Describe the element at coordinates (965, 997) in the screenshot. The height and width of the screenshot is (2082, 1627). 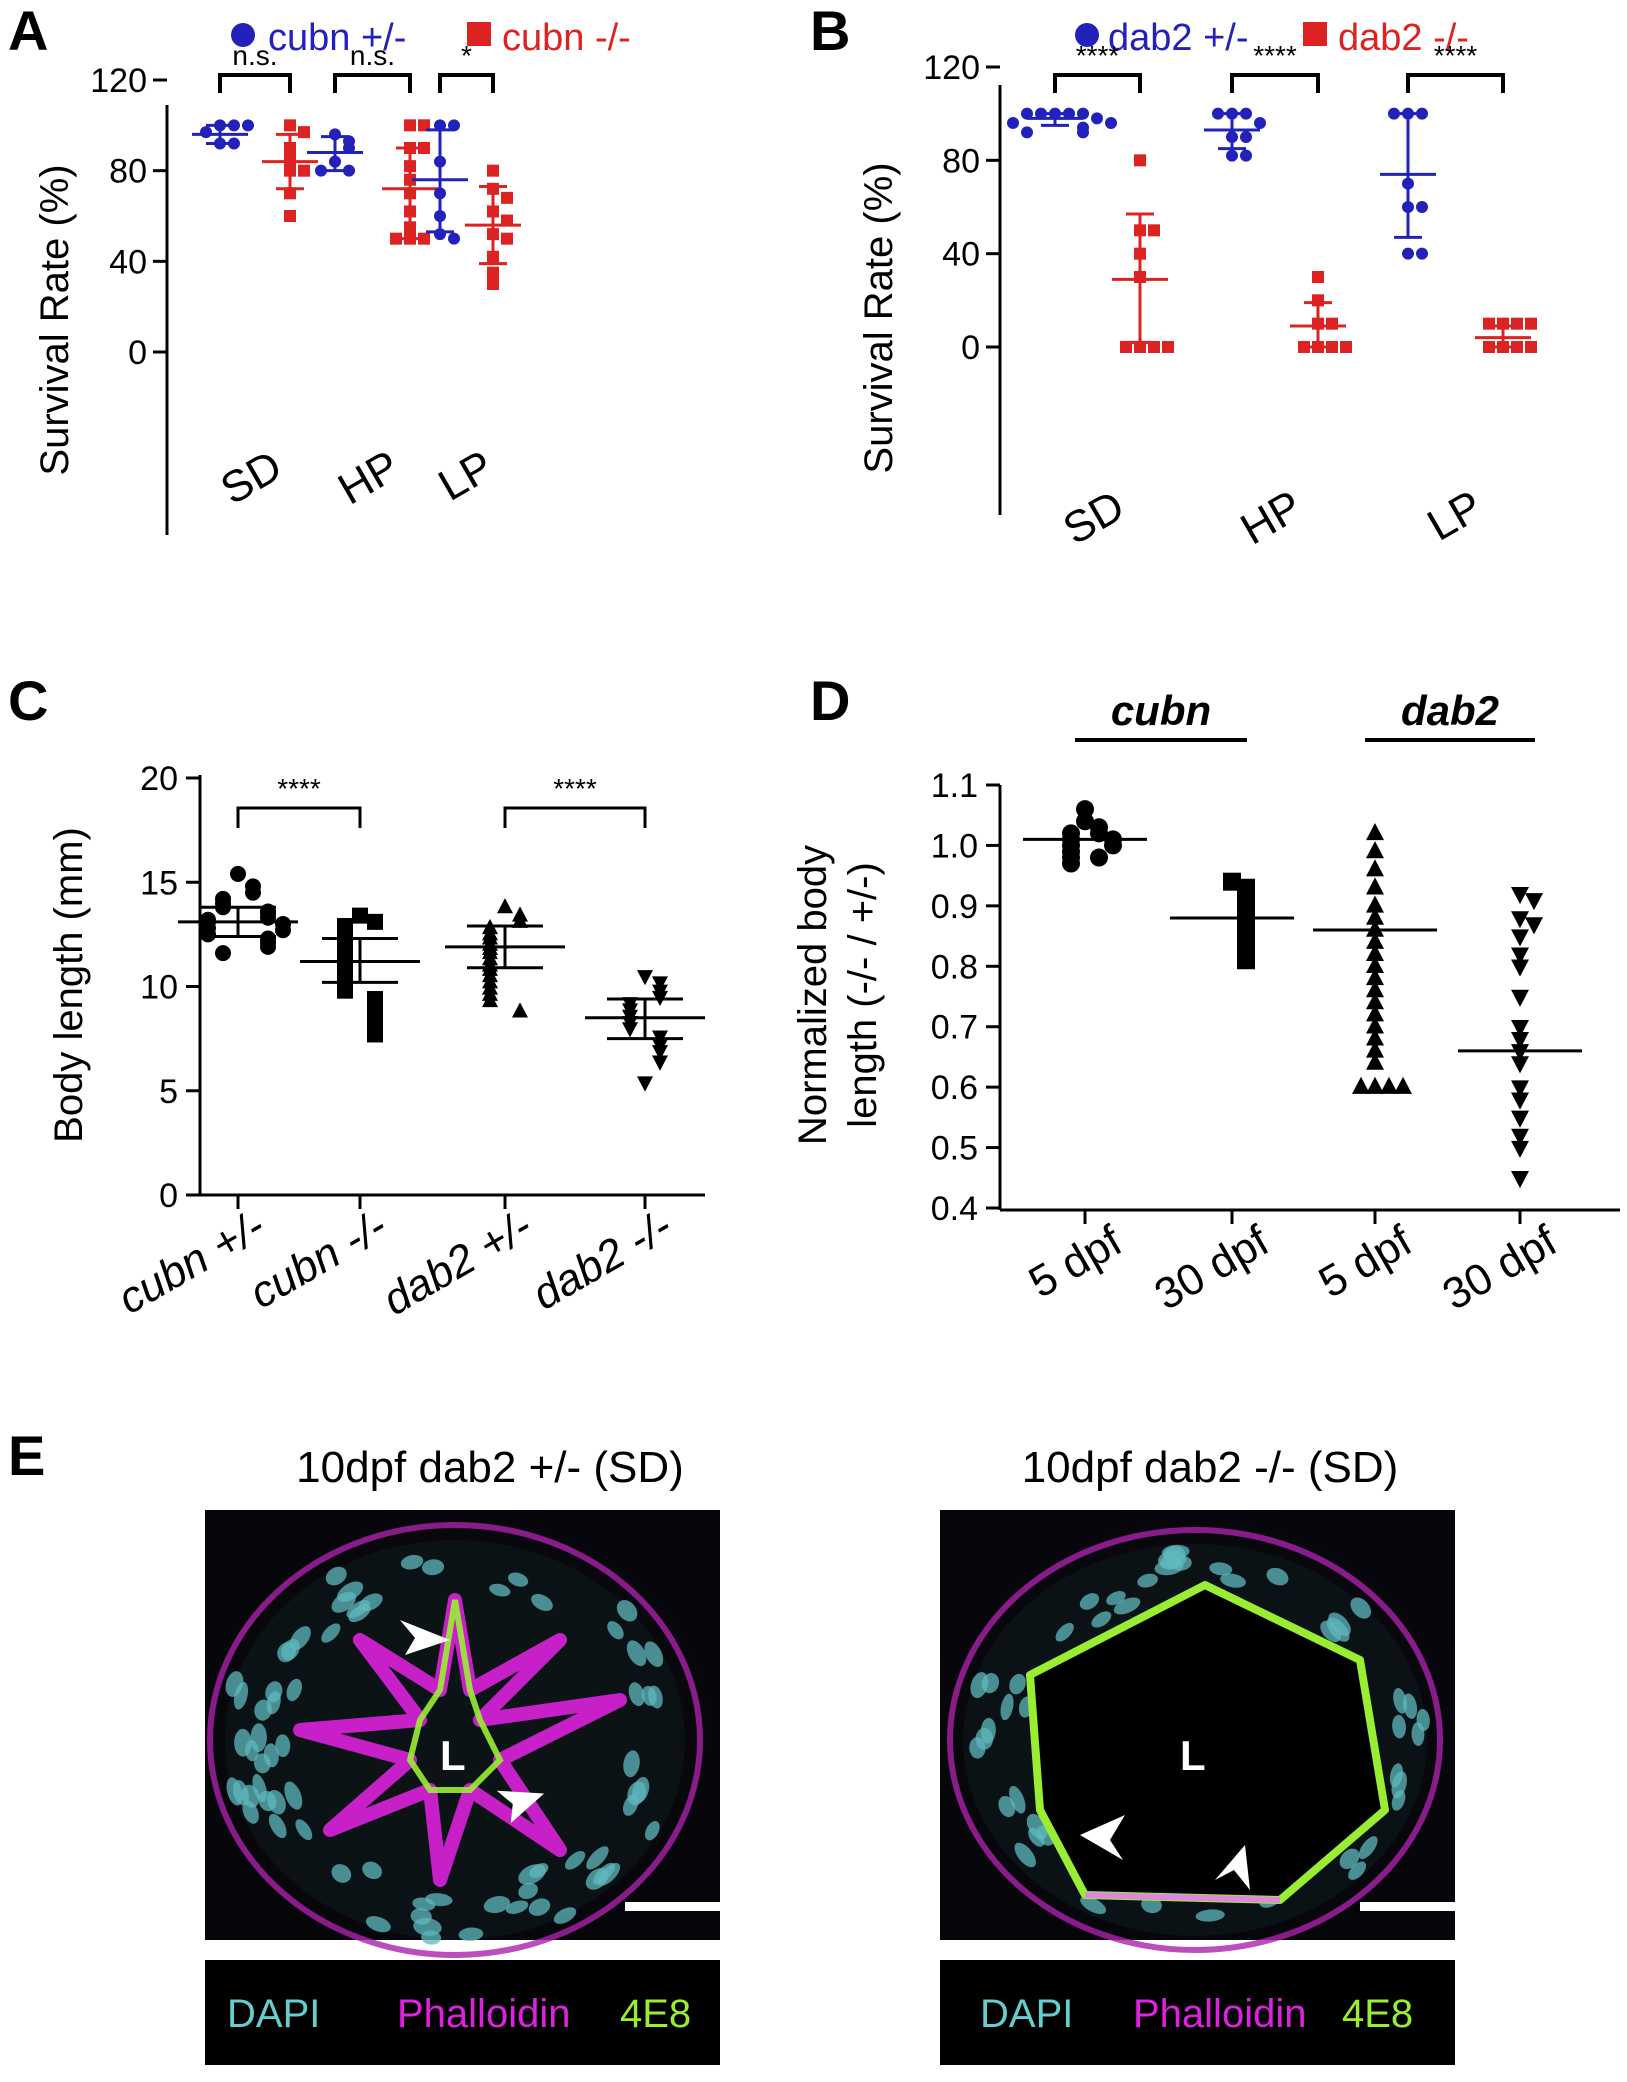
I see `panel-d-y-ticks: 0.4 0.5 0.6 0.7 0.8 0.9 1.0 1.1` at that location.